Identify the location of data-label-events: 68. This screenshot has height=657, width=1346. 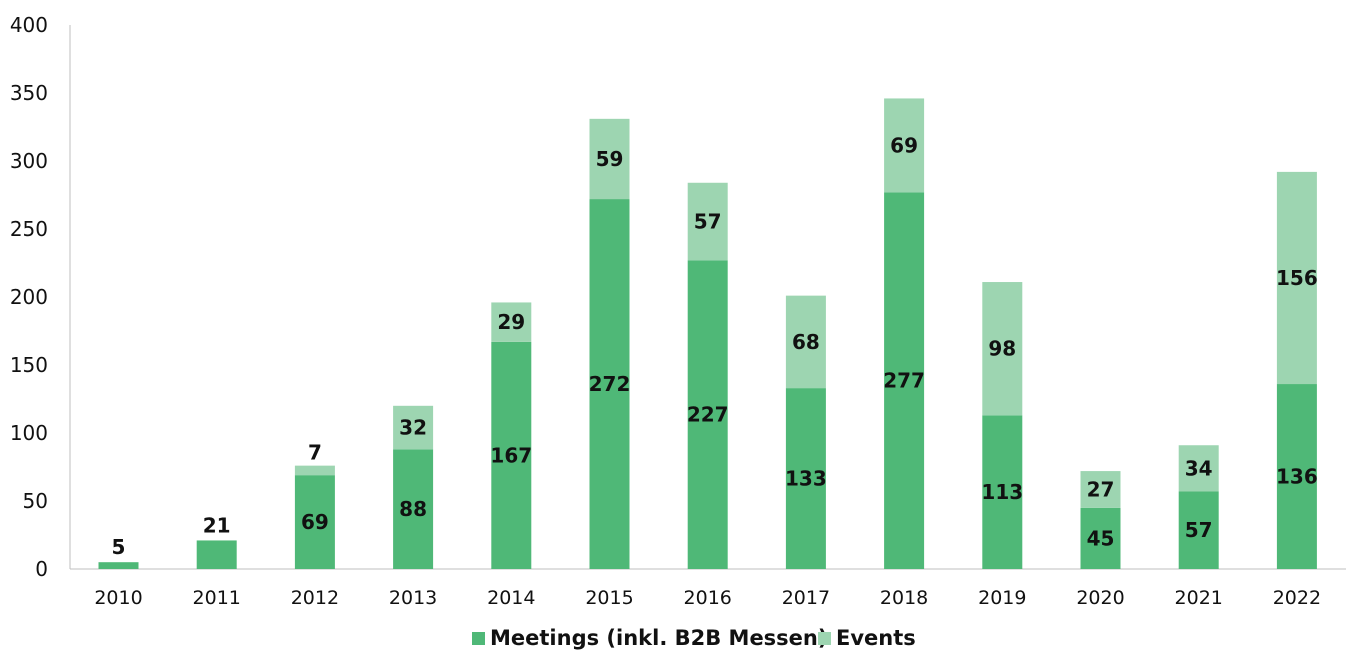
(806, 342).